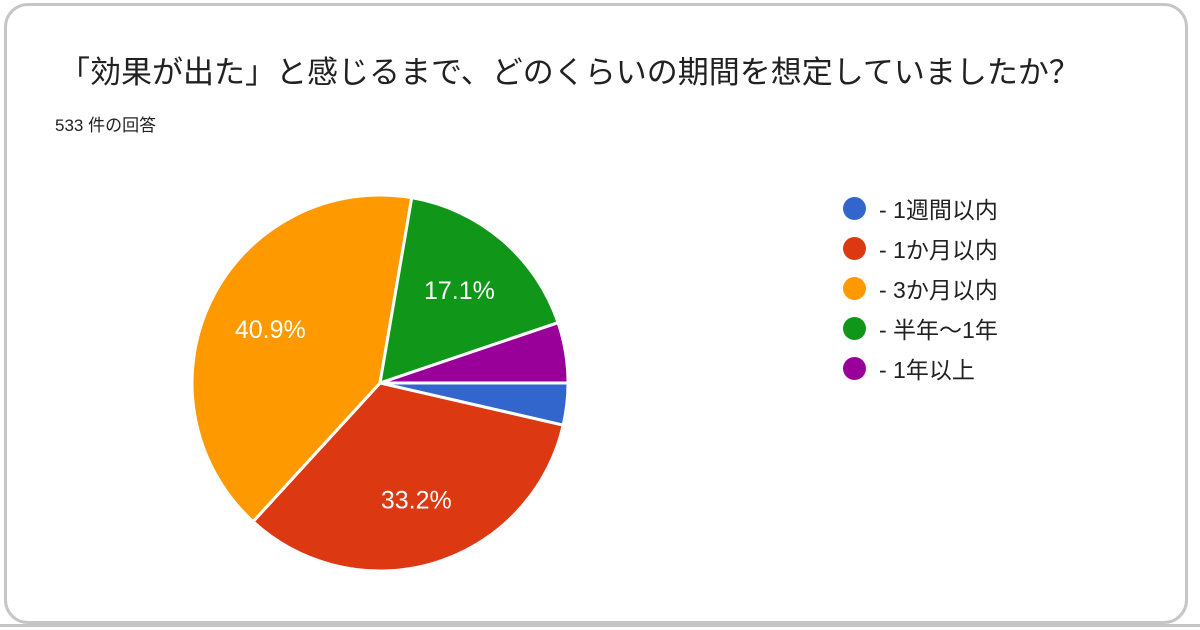 The height and width of the screenshot is (630, 1200). I want to click on chart-legend: - 1週間以内 - 1か月以内 - 3か月以内 - 半年〜1年 - 1年以上, so click(920, 288).